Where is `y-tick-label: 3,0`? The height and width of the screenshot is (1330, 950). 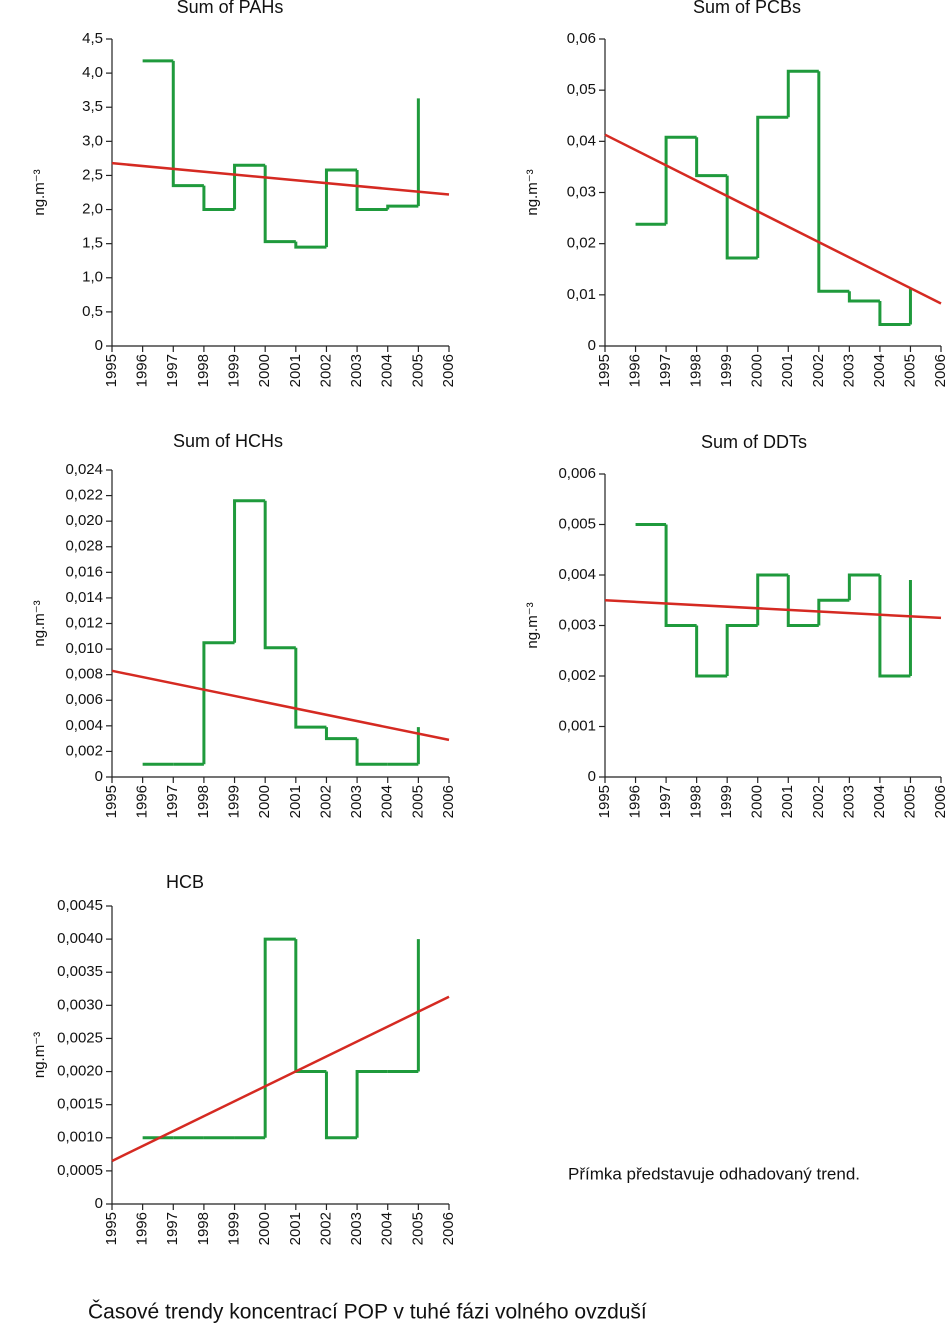 y-tick-label: 3,0 is located at coordinates (92, 140).